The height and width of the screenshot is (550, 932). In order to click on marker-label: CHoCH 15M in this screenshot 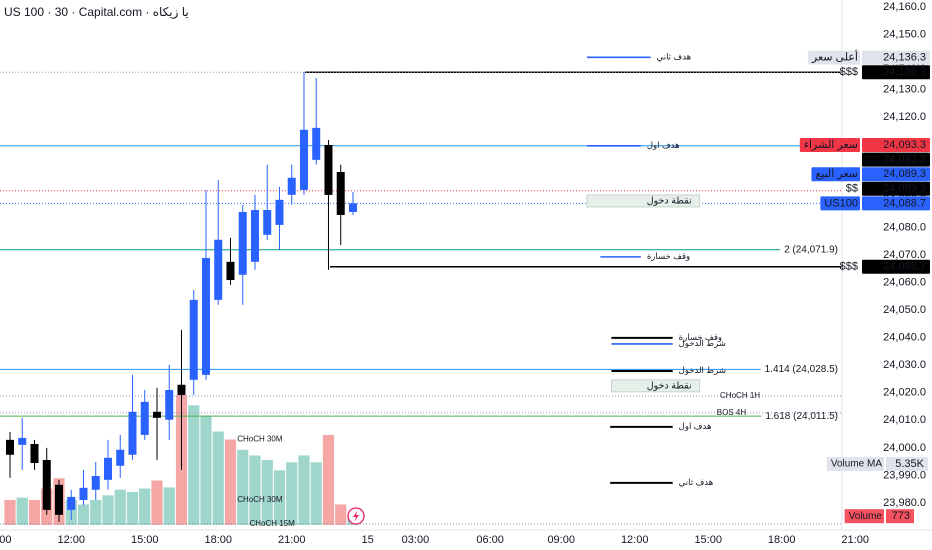, I will do `click(272, 523)`.